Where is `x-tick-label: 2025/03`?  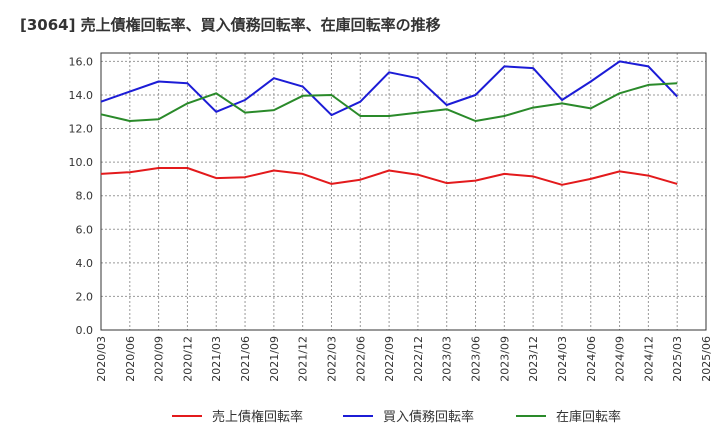
x-tick-label: 2025/03 is located at coordinates (677, 359).